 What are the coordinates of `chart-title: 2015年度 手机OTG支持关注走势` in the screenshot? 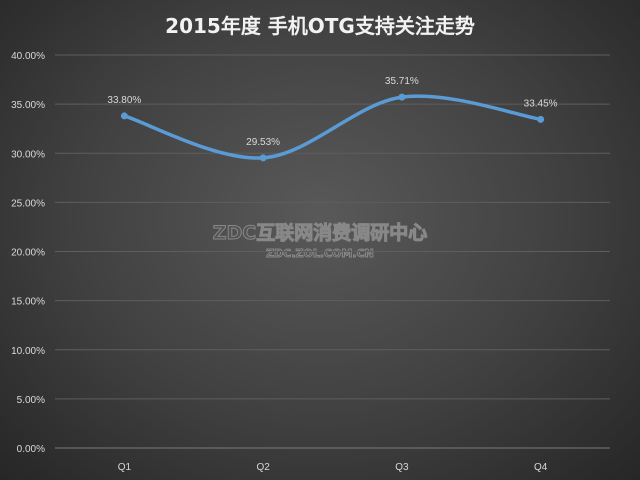 It's located at (320, 26).